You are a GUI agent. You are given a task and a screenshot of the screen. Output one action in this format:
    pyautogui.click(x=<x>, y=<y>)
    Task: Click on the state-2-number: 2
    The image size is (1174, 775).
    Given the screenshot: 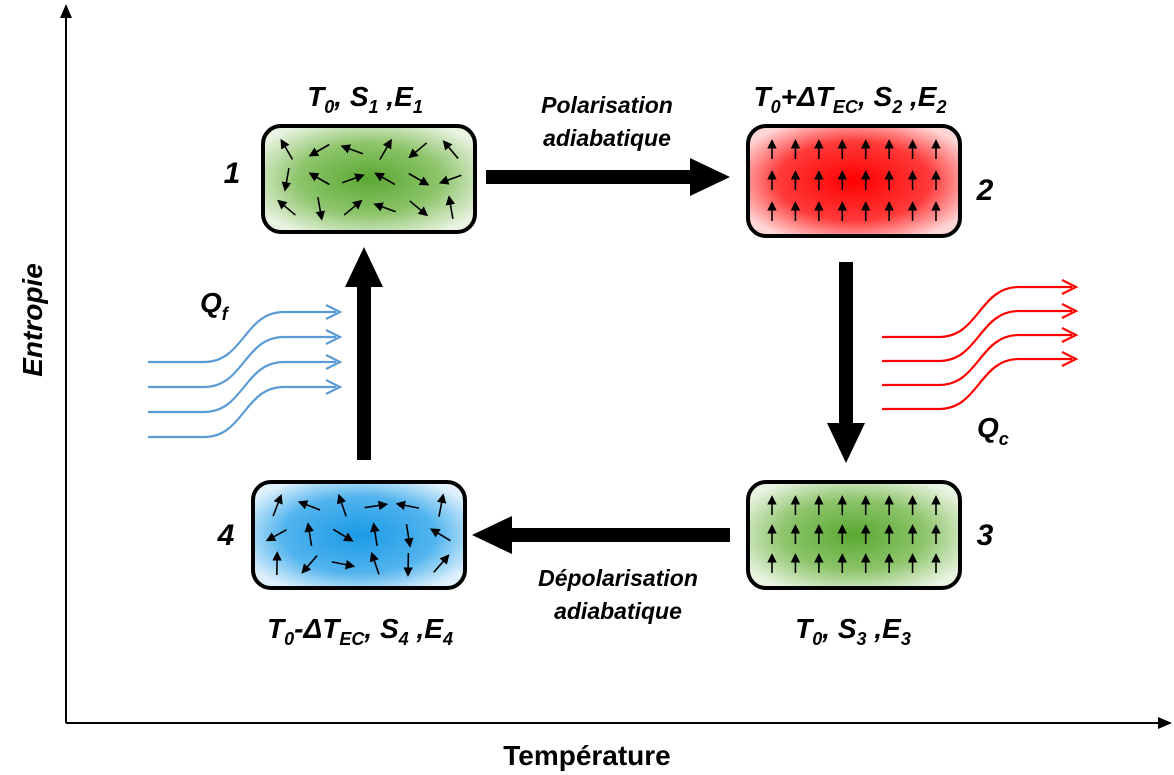 What is the action you would take?
    pyautogui.click(x=985, y=190)
    